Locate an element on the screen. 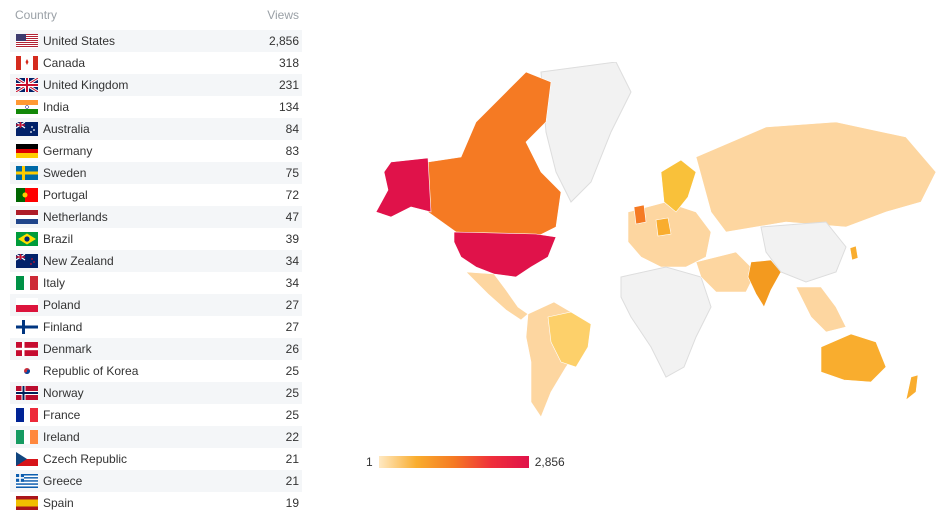 The width and height of the screenshot is (941, 514). greenland-region is located at coordinates (586, 132).